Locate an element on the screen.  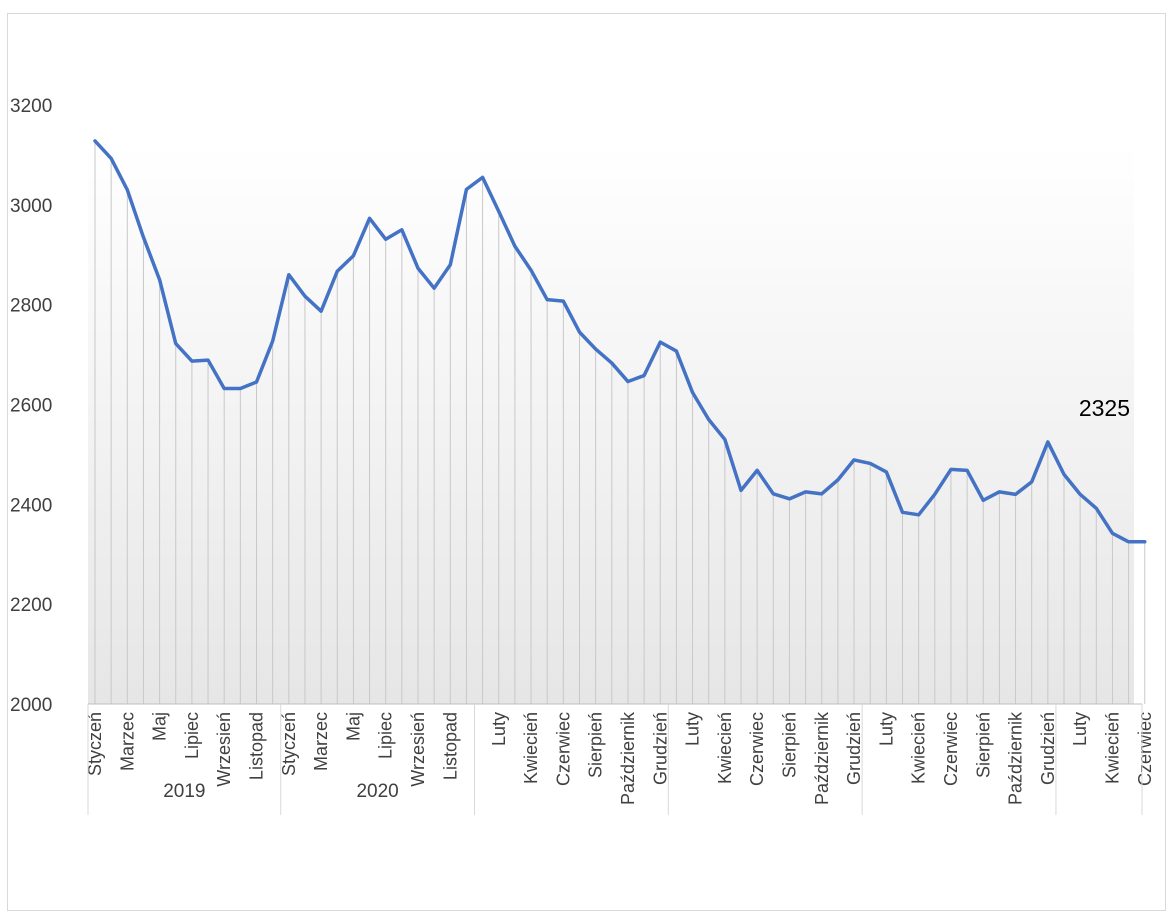
y-tick-label: 2200 is located at coordinates (31, 605).